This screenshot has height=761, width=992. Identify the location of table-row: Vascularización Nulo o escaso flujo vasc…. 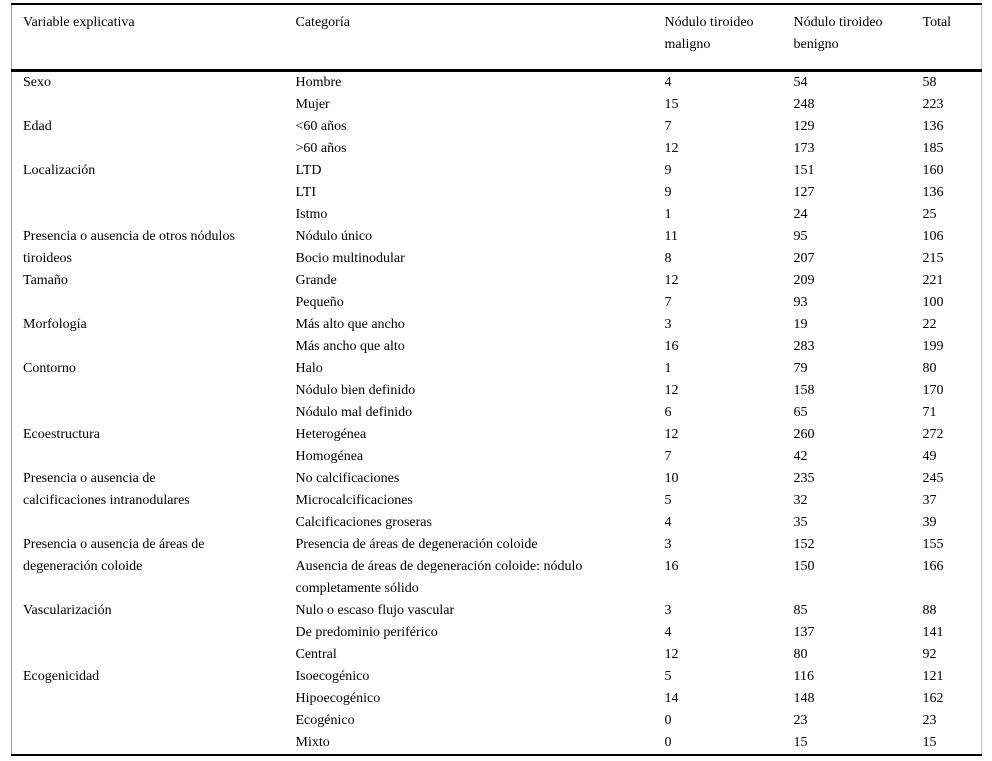
(497, 611).